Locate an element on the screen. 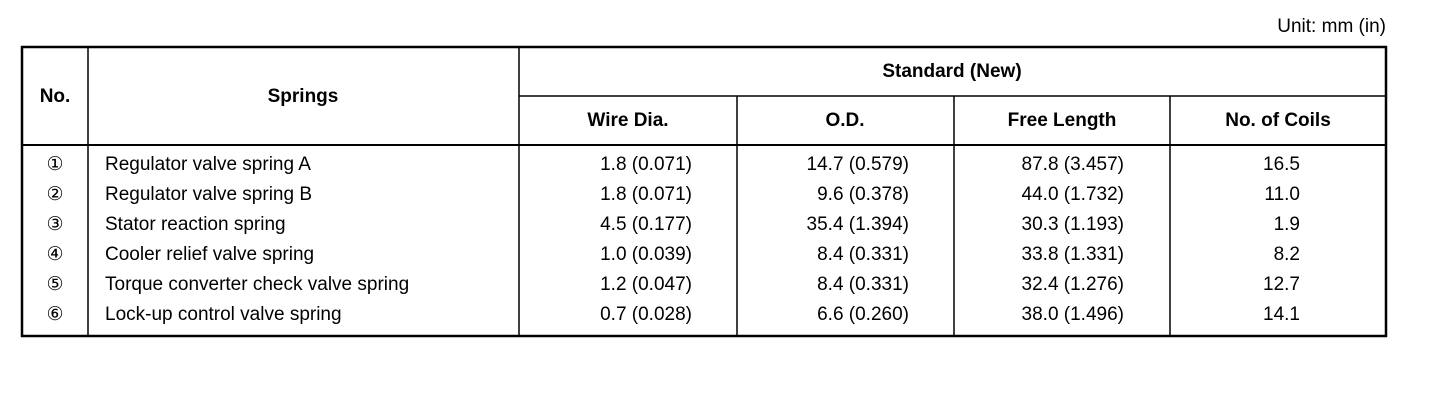 Image resolution: width=1456 pixels, height=406 pixels. table-cell: 33.8 (1.331) is located at coordinates (1073, 254).